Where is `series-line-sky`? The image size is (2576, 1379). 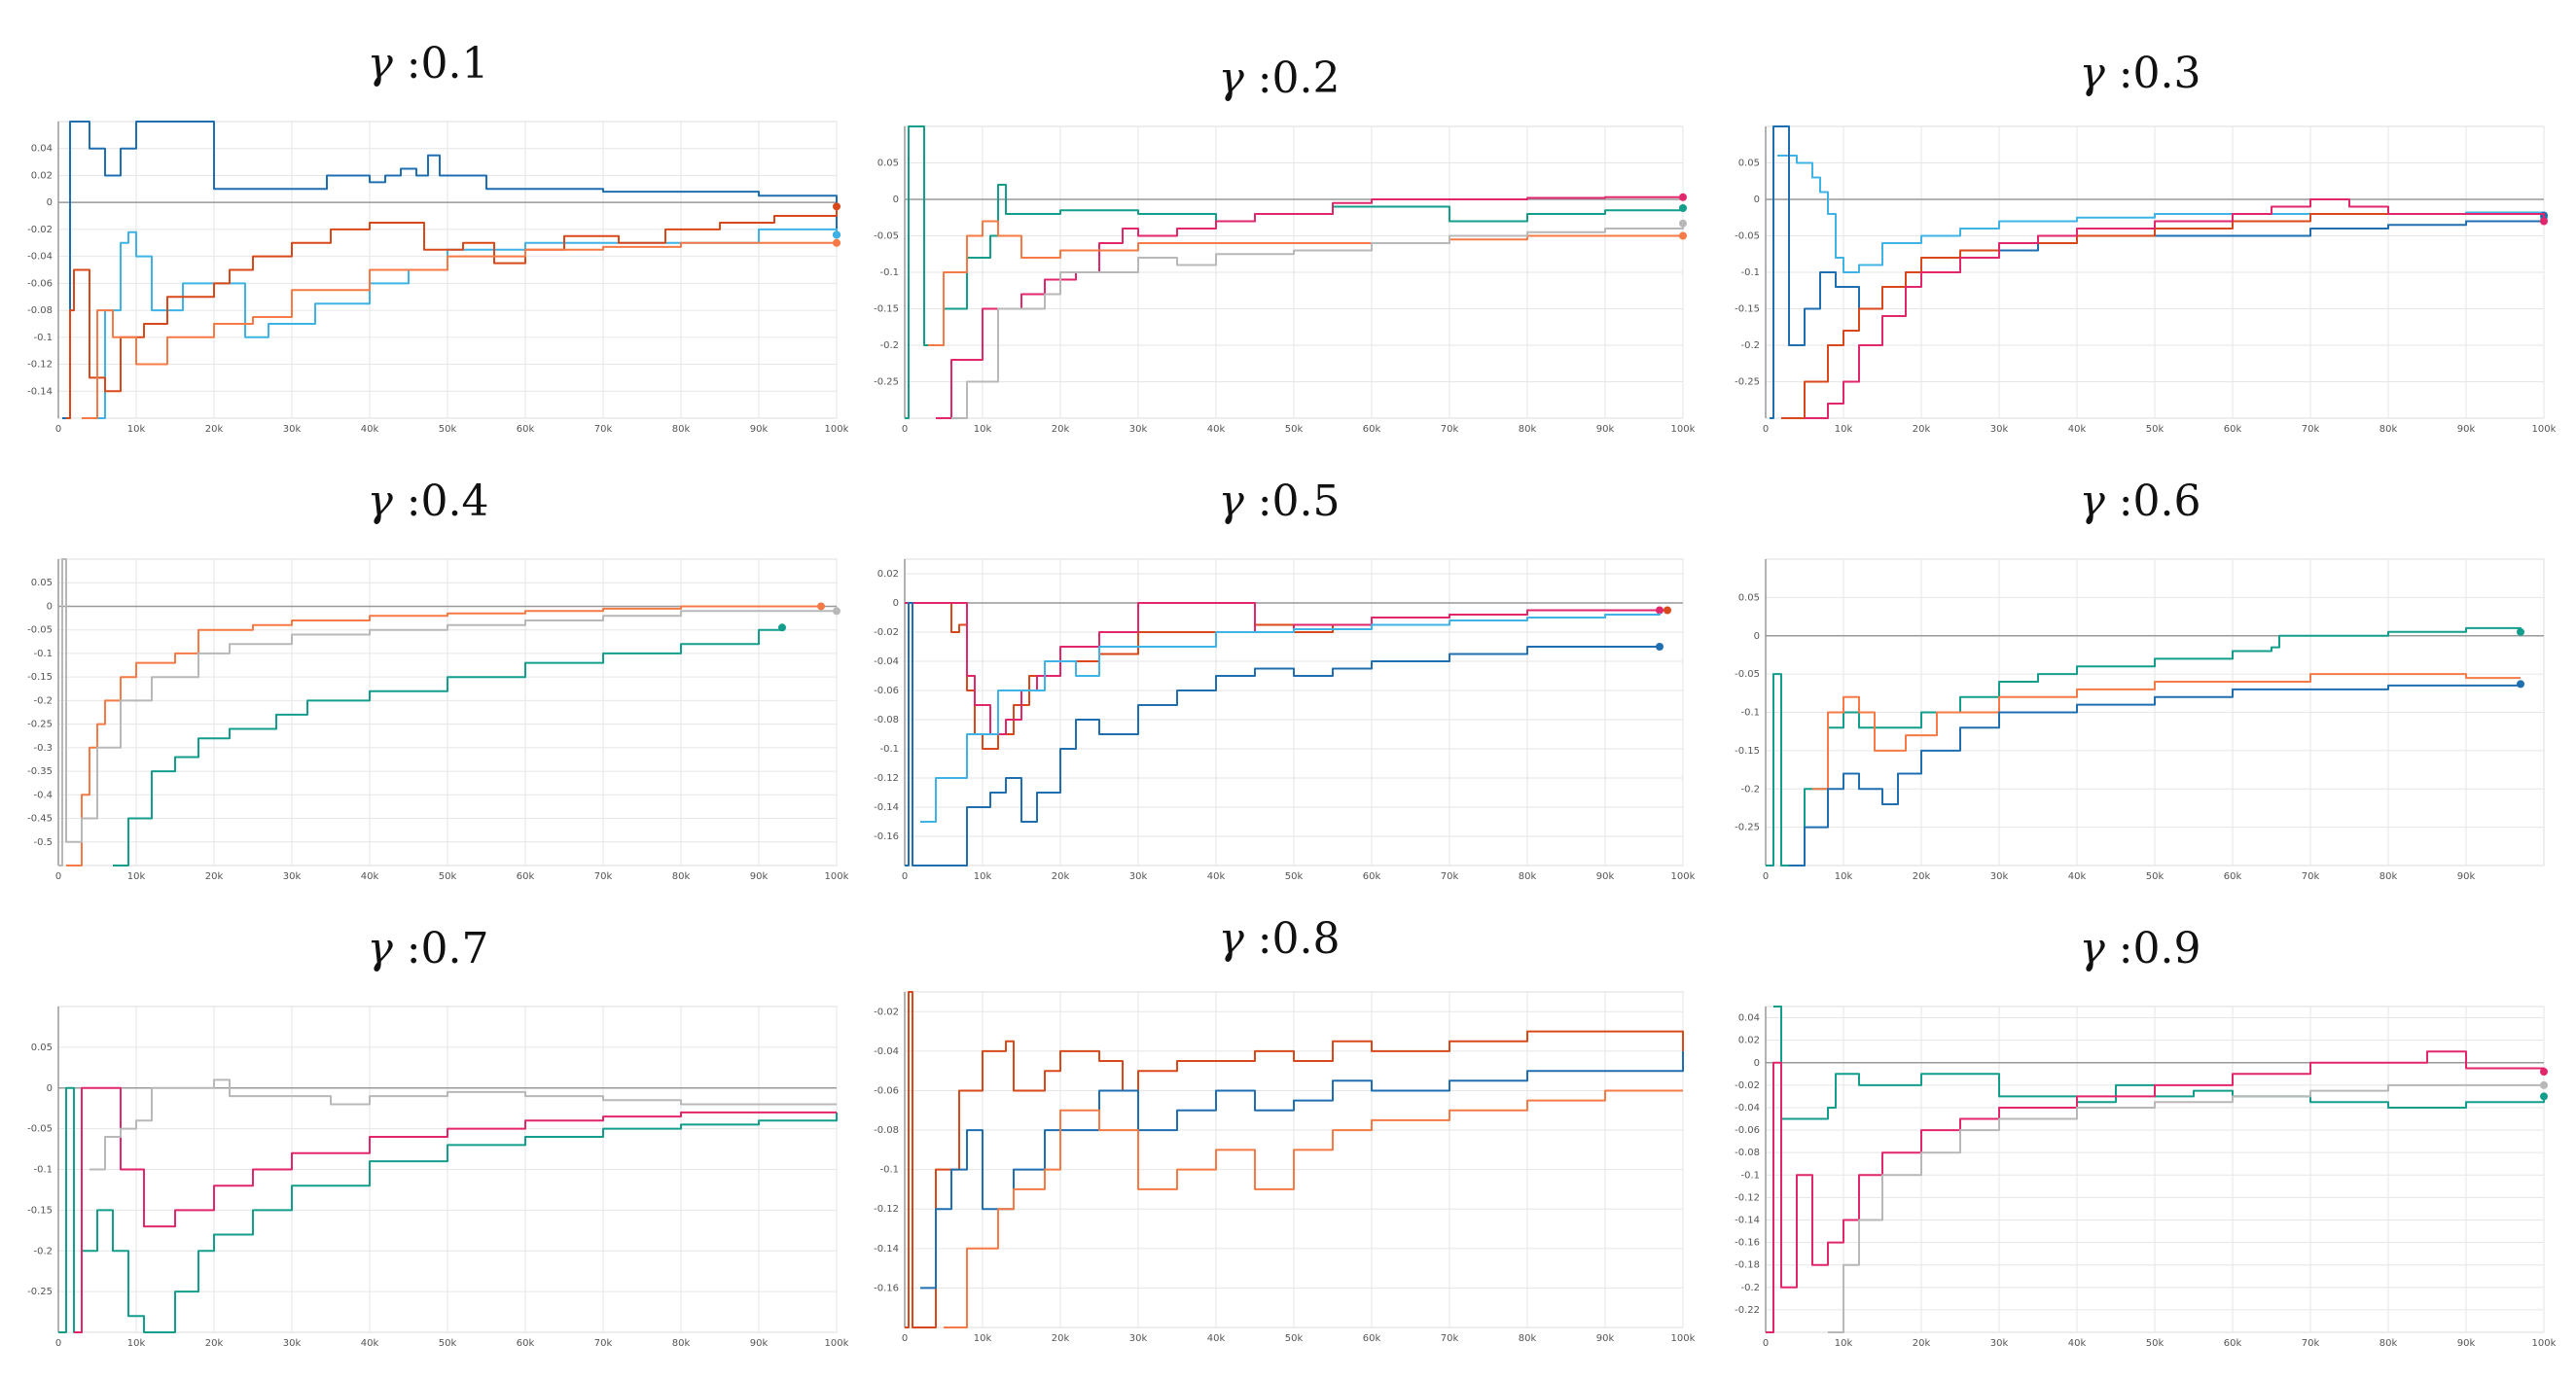
series-line-sky is located at coordinates (1290, 718).